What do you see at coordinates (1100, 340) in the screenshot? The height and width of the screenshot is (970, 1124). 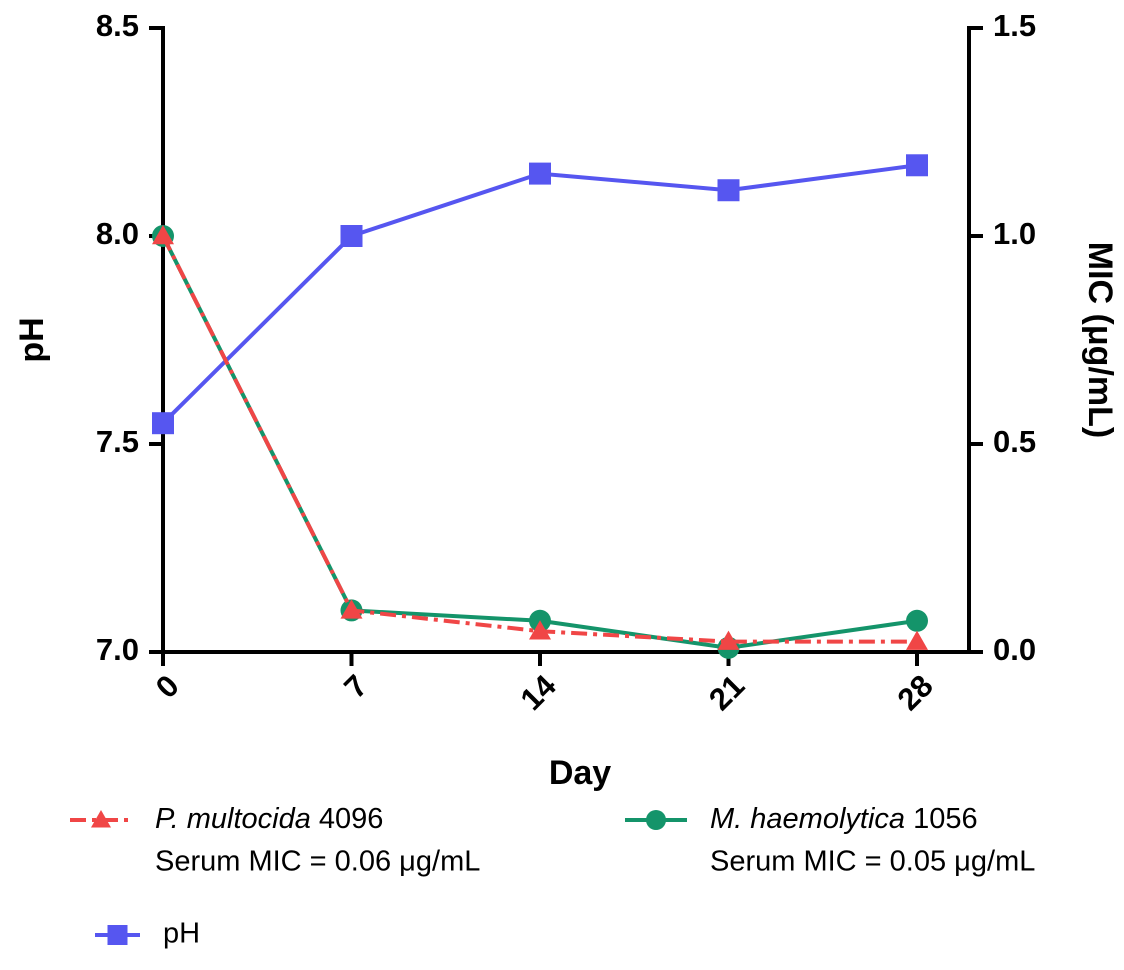 I see `y2-axis-label: MIC (μg/mL)` at bounding box center [1100, 340].